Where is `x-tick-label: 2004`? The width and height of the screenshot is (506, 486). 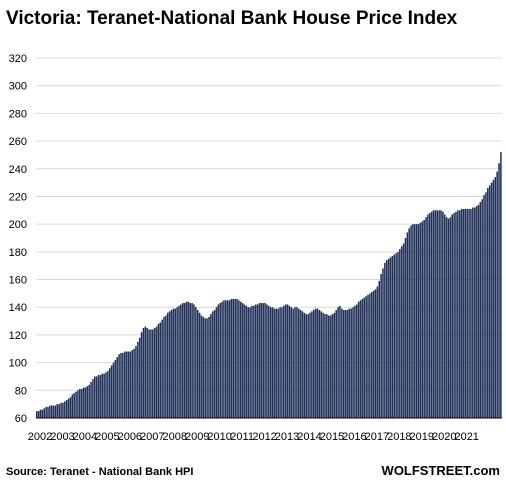
x-tick-label: 2004 is located at coordinates (85, 437).